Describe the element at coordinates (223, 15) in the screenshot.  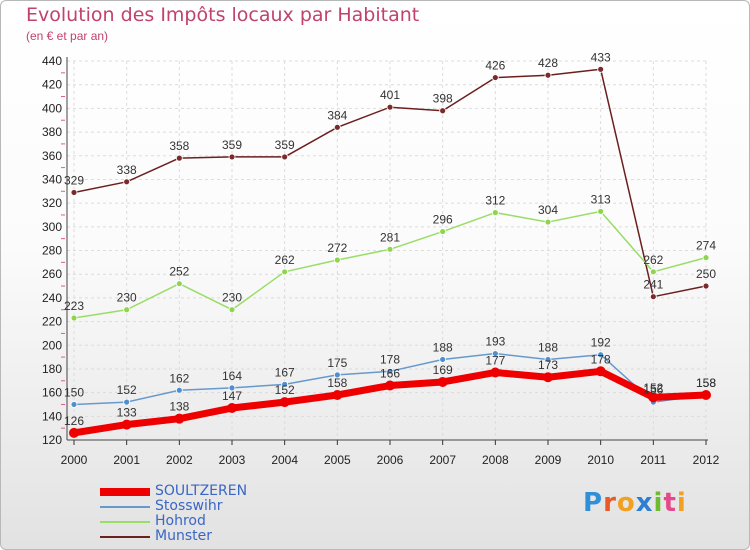
I see `chart-title: Evolution des Impôts locaux par Habitant` at that location.